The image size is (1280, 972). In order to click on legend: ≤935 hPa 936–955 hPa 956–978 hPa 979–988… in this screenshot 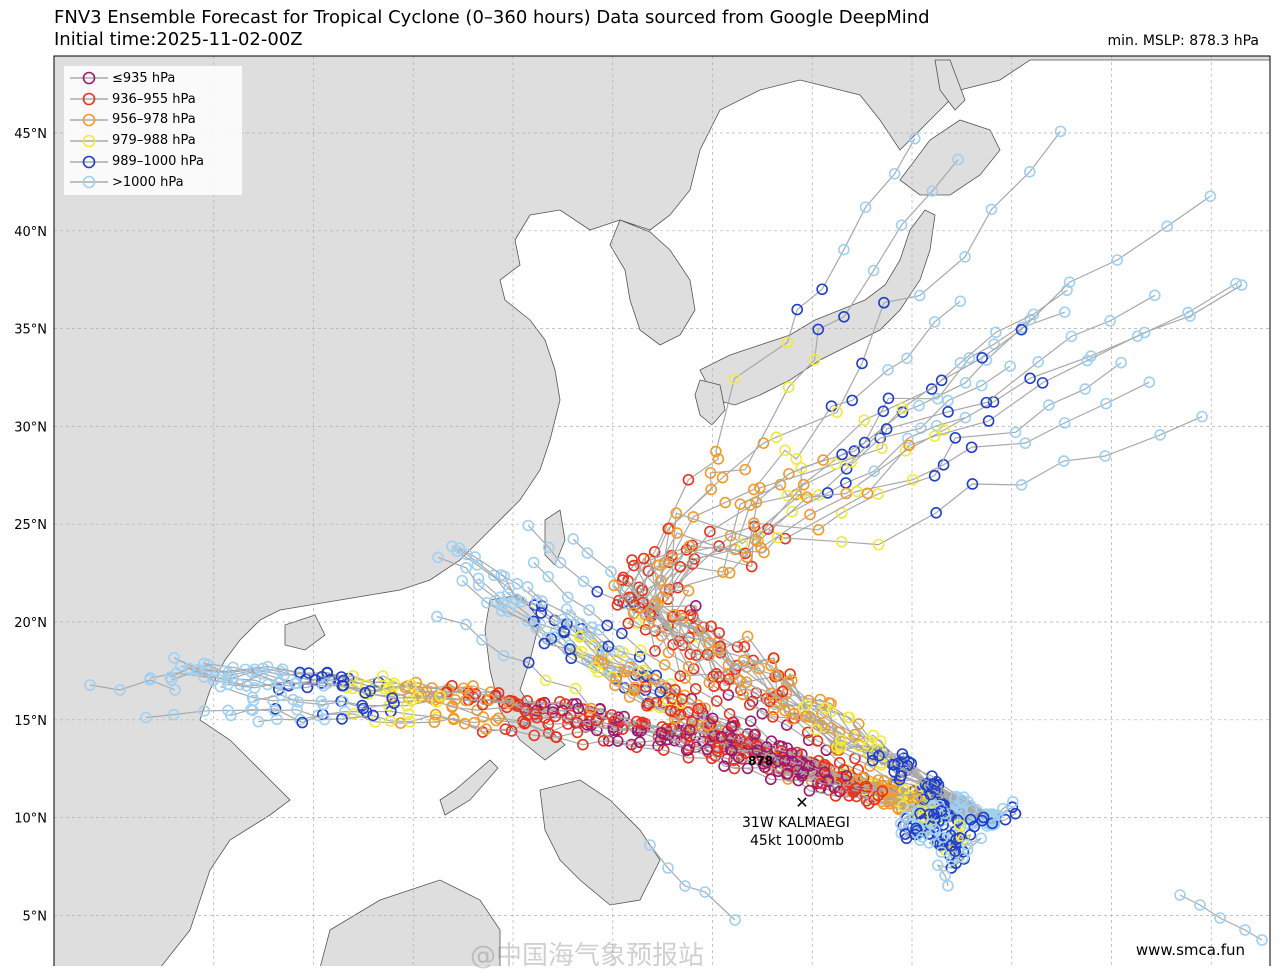, I will do `click(153, 130)`.